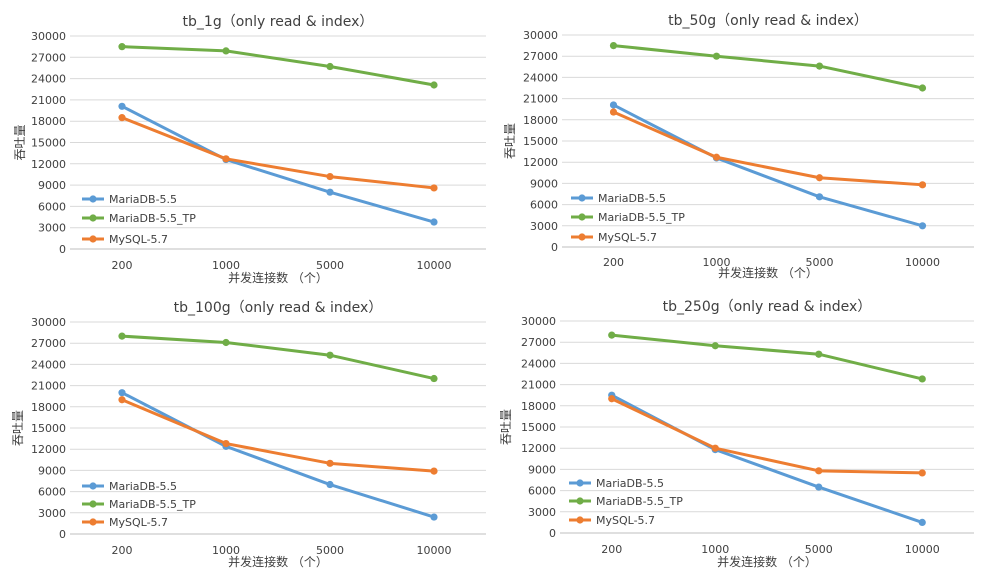 The height and width of the screenshot is (577, 984). What do you see at coordinates (278, 308) in the screenshot?
I see `tb-100g-chart-title: tb_100g（only read & index）` at bounding box center [278, 308].